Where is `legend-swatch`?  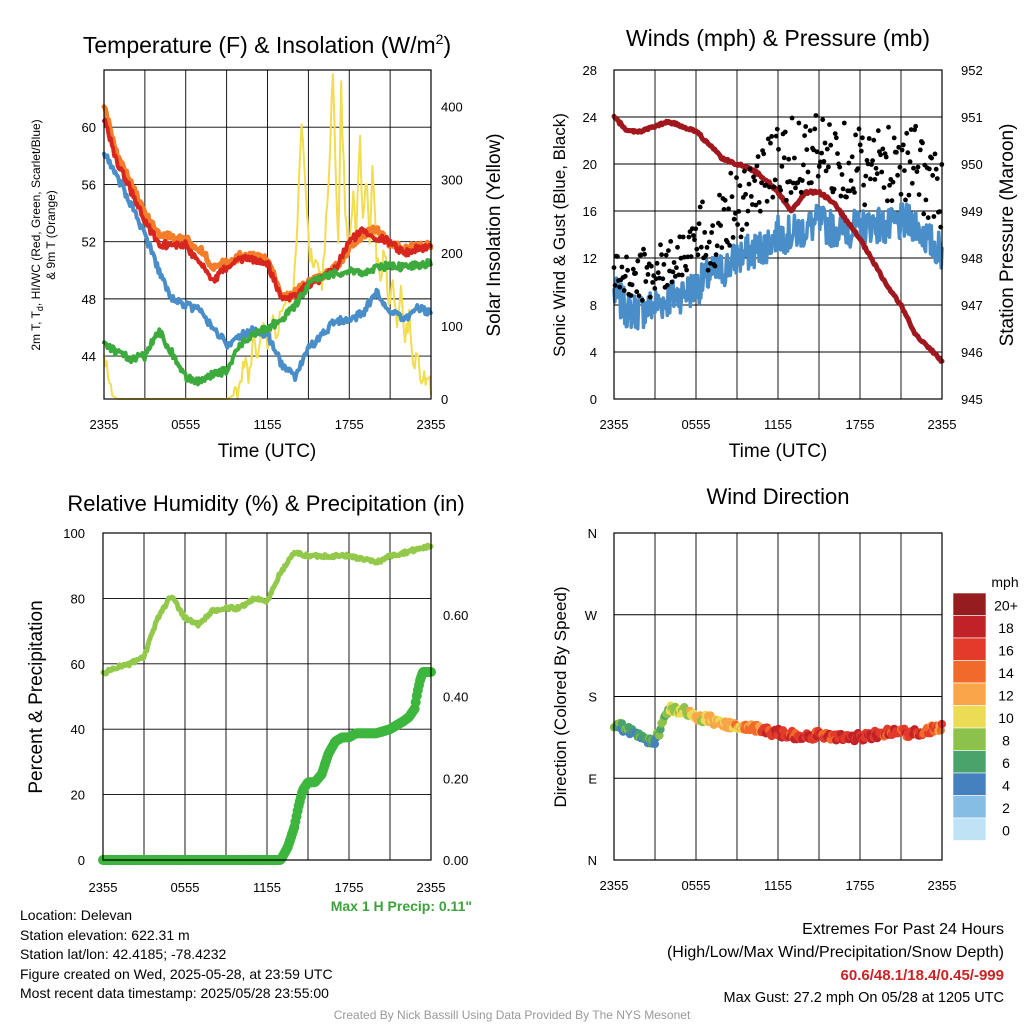 legend-swatch is located at coordinates (969, 672).